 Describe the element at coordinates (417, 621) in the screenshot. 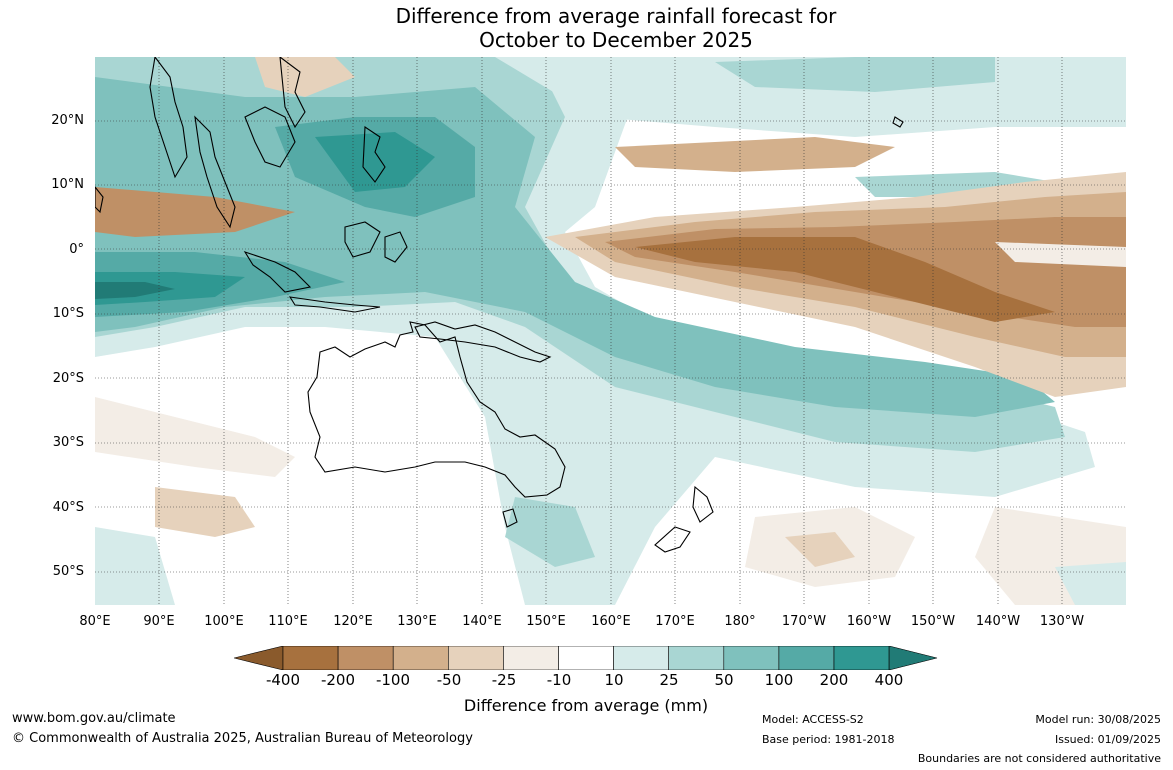

I see `lon-label: 130°E` at that location.